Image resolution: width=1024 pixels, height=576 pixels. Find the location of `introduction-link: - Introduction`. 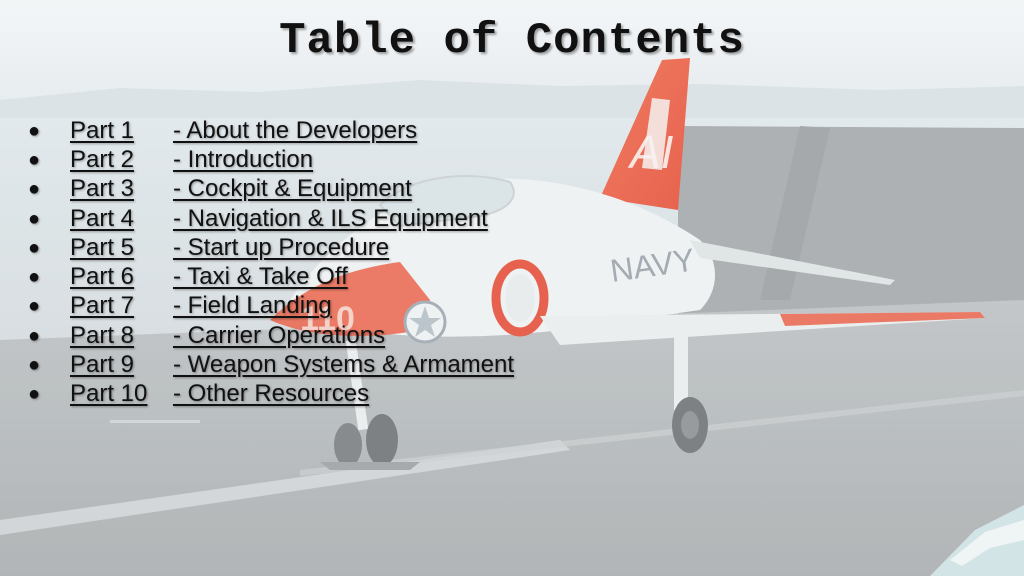

introduction-link: - Introduction is located at coordinates (243, 159).